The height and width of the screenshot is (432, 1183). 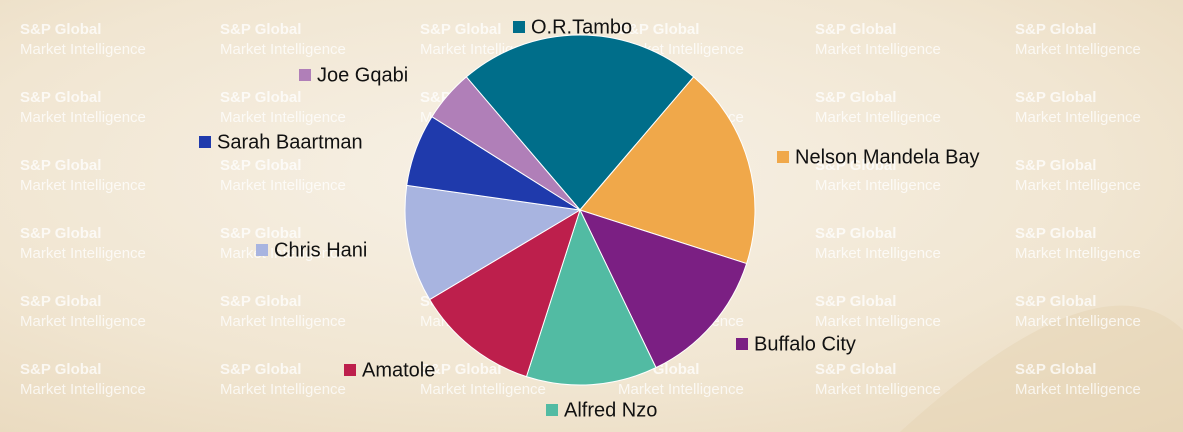 What do you see at coordinates (290, 142) in the screenshot?
I see `slice-label: Sarah Baartman` at bounding box center [290, 142].